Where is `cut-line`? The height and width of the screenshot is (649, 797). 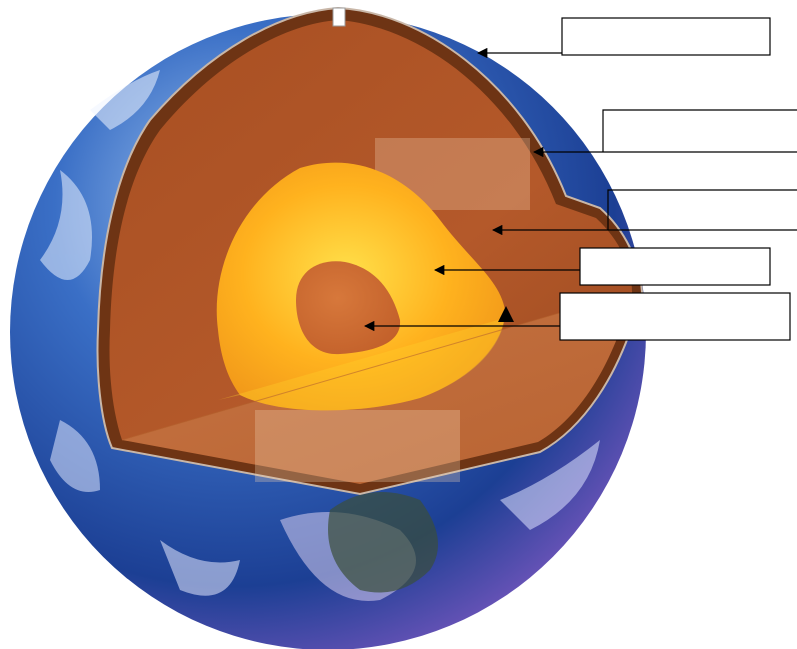 cut-line is located at coordinates (377, 366).